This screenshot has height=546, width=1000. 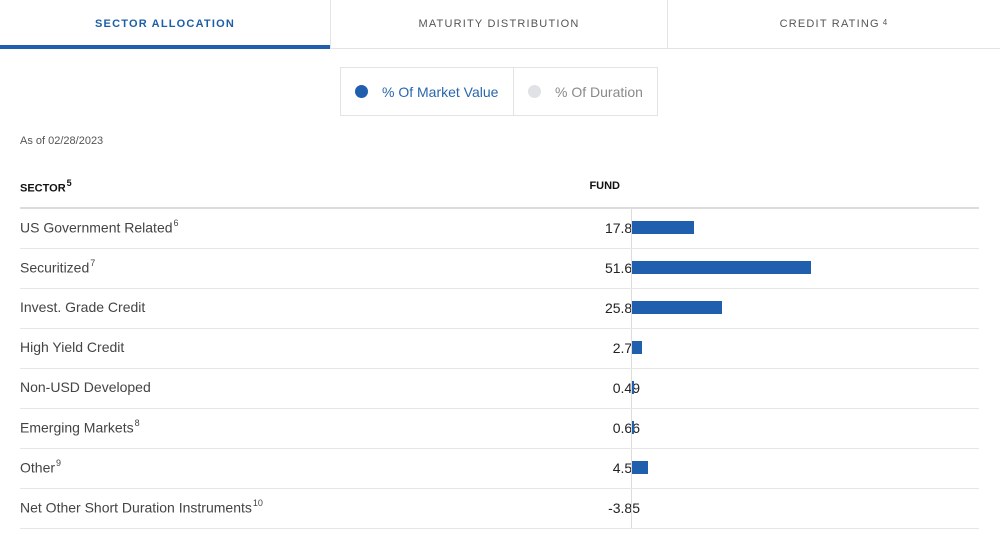 I want to click on sector-header-label: SECTOR, so click(x=43, y=188).